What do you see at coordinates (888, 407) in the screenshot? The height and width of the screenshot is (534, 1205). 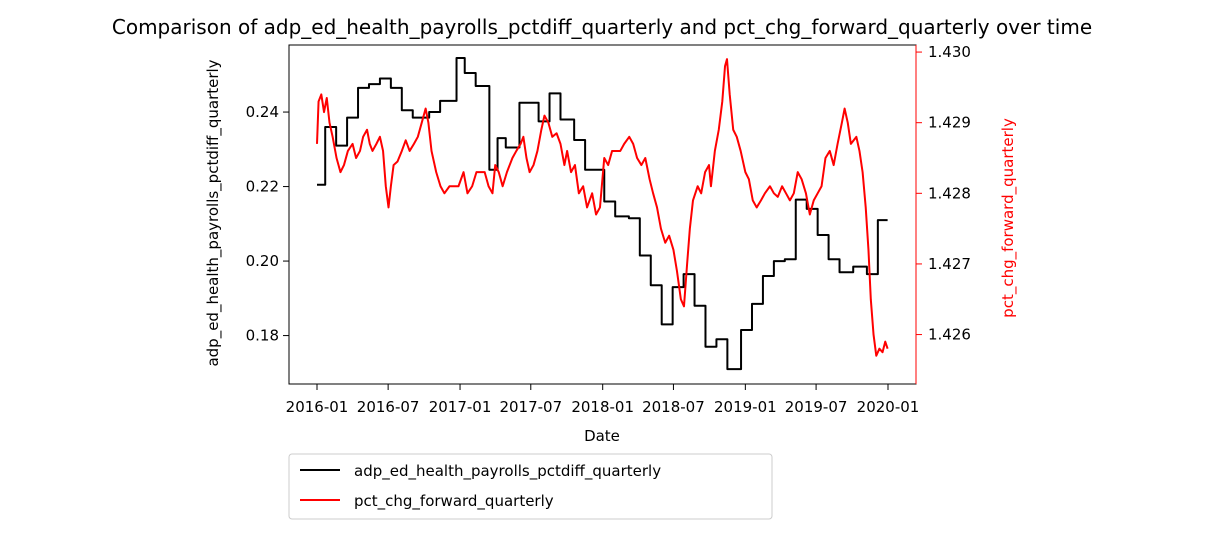 I see `x-tick-label: 2020-01` at bounding box center [888, 407].